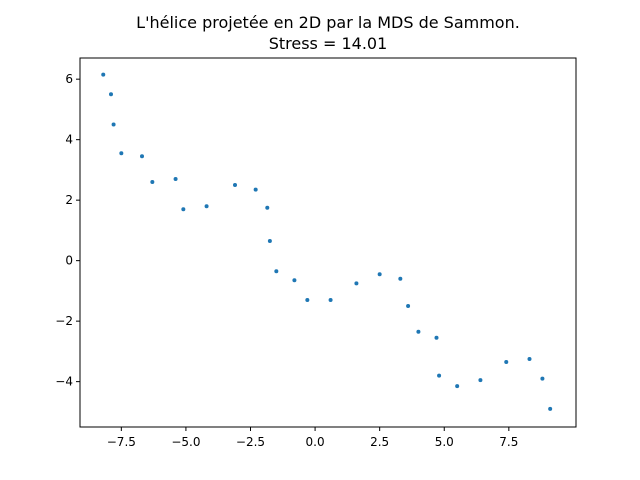 This screenshot has height=480, width=640. I want to click on chart-subtitle: Stress = 14.01, so click(328, 43).